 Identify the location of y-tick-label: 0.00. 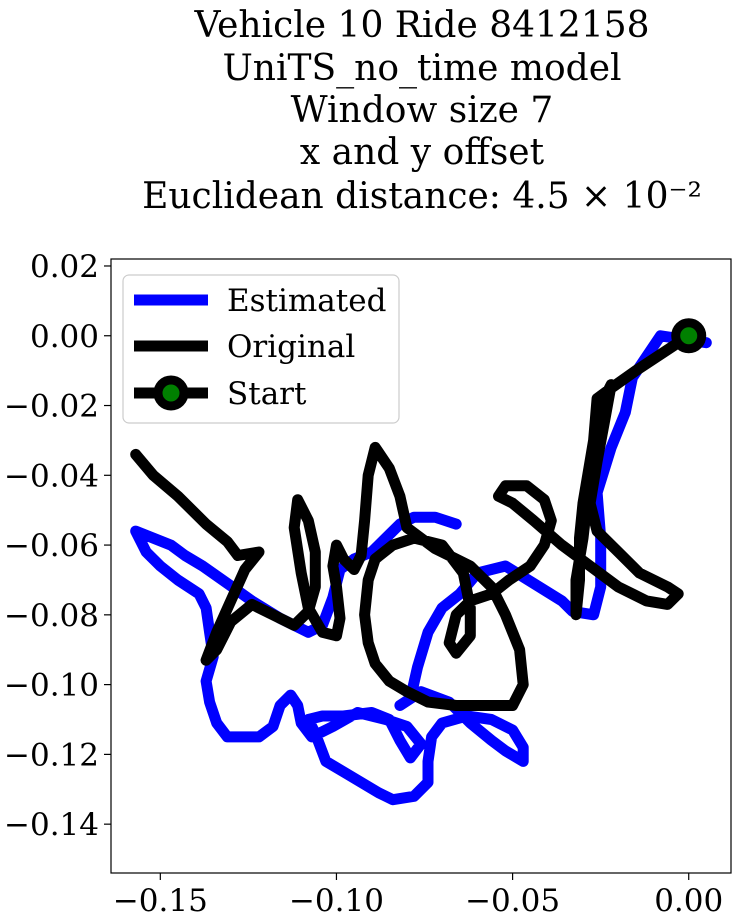
(64, 337).